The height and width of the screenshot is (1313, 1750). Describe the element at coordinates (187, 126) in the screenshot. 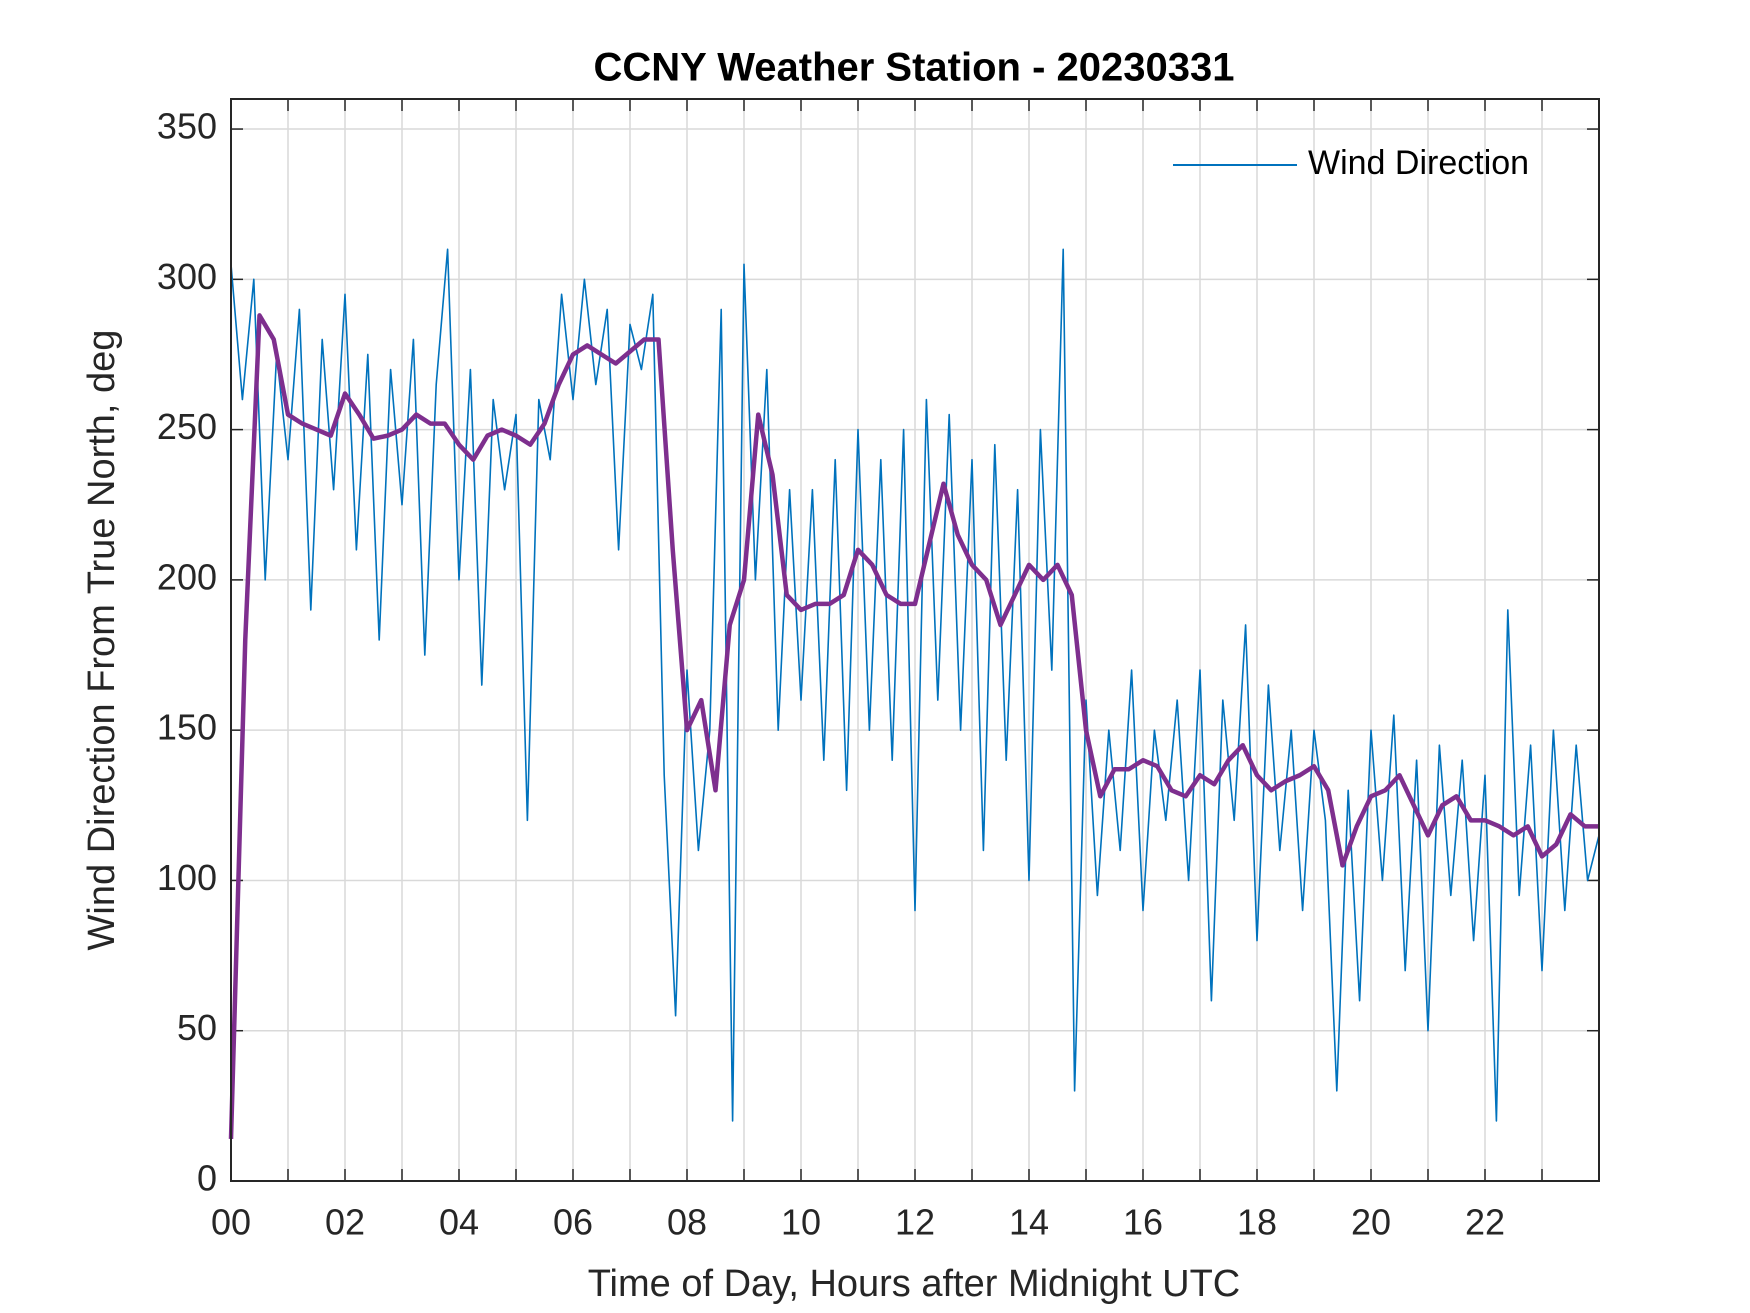

I see `y-tick-label: 350` at that location.